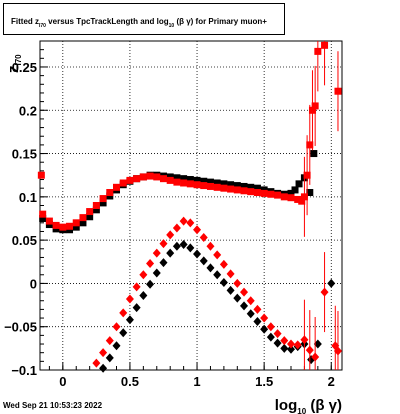 The width and height of the screenshot is (400, 414). Describe the element at coordinates (196, 381) in the screenshot. I see `x-tick-label: 1` at that location.